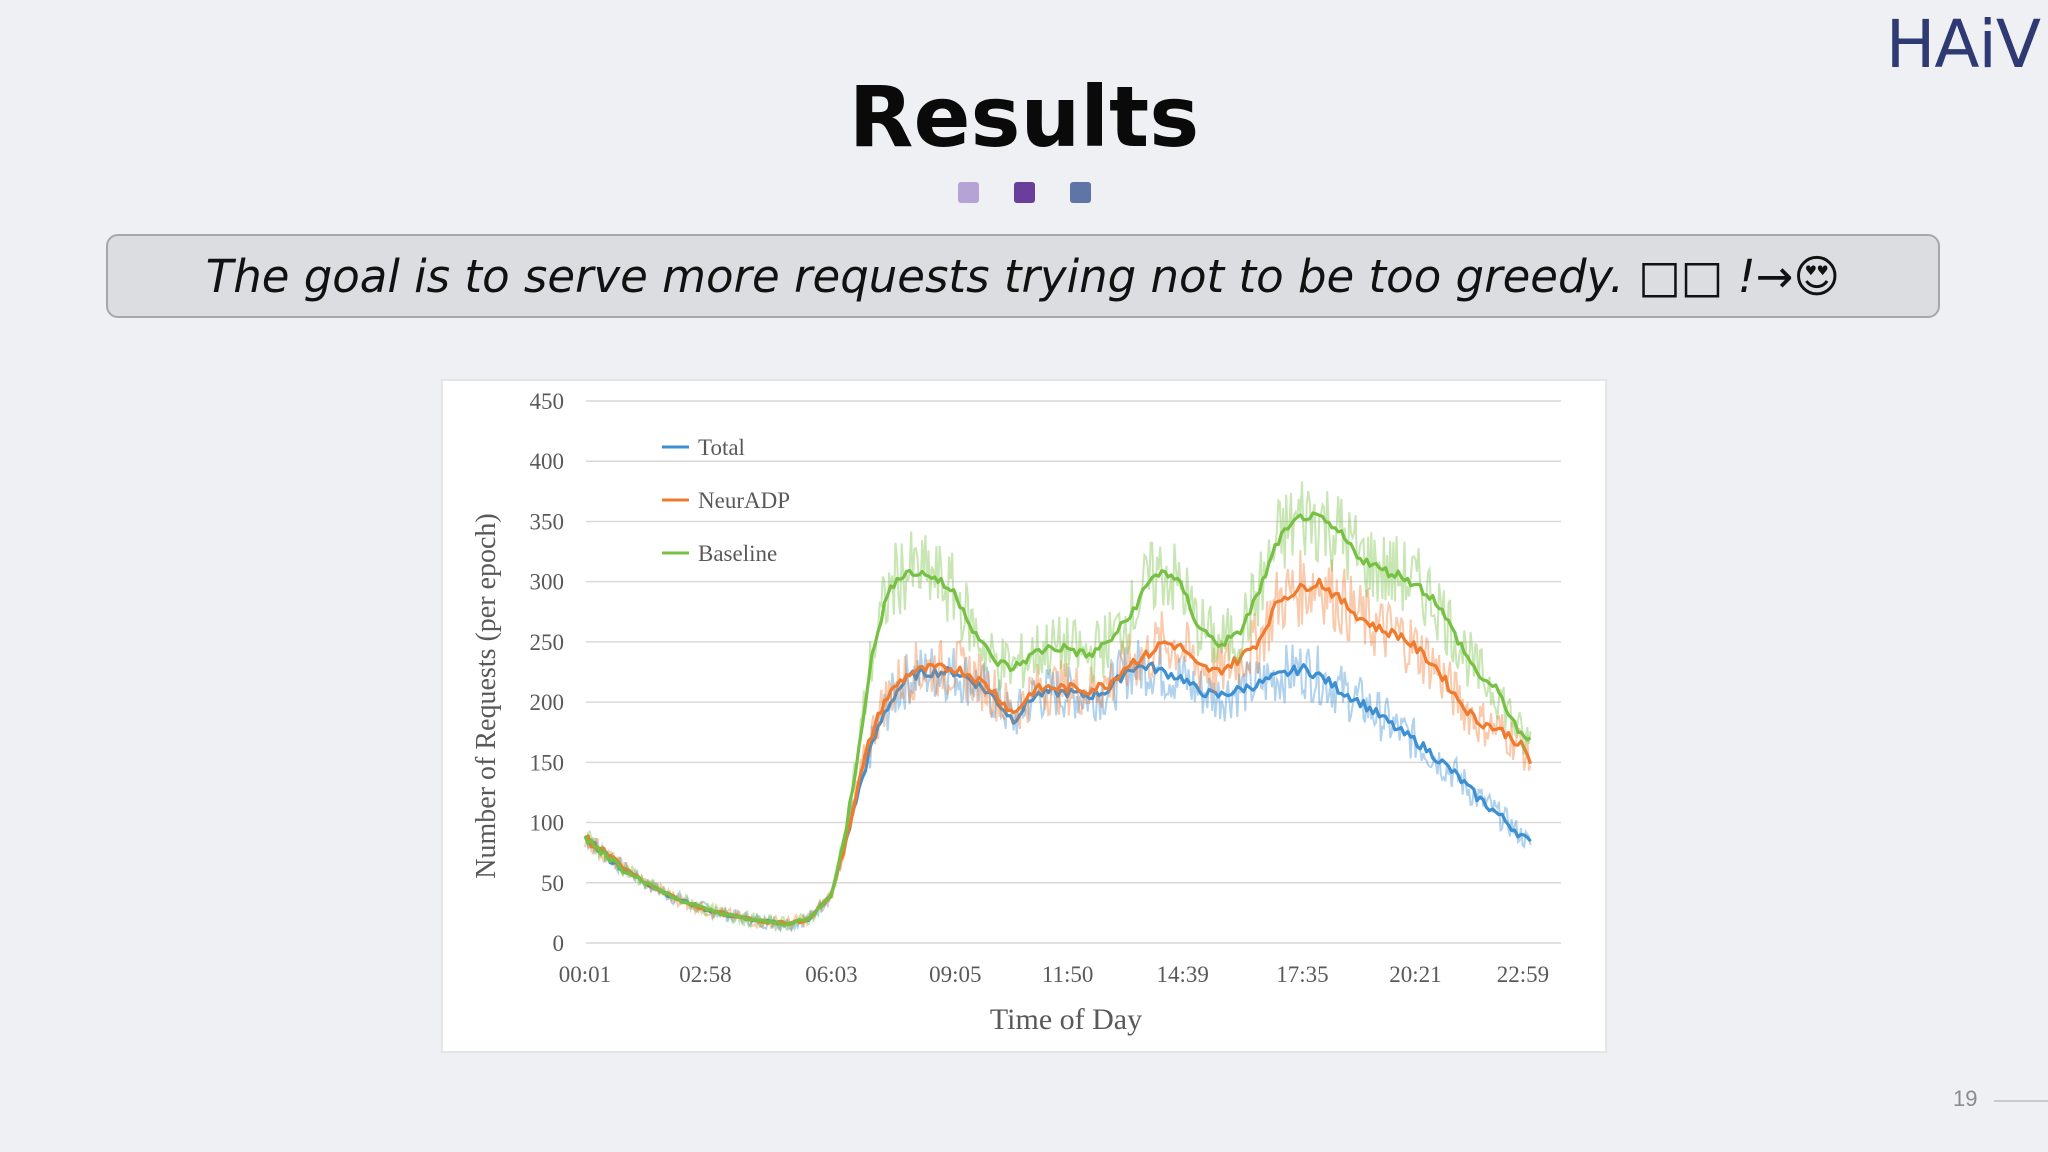 The height and width of the screenshot is (1152, 2048). What do you see at coordinates (585, 974) in the screenshot?
I see `x-tick-label: 00:01` at bounding box center [585, 974].